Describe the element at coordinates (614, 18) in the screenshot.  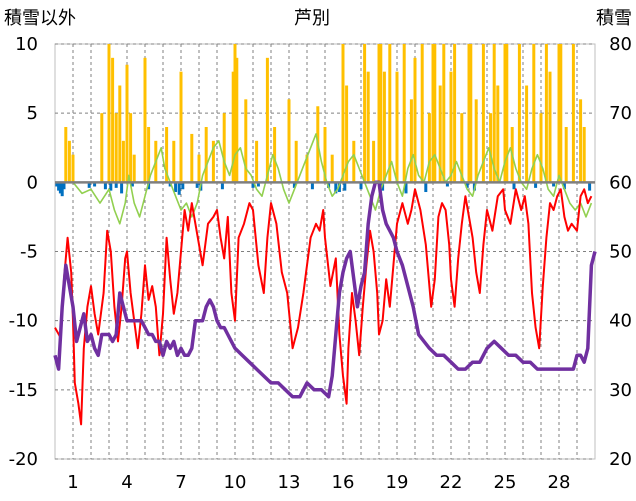
I see `right-axis-title: 積雪` at that location.